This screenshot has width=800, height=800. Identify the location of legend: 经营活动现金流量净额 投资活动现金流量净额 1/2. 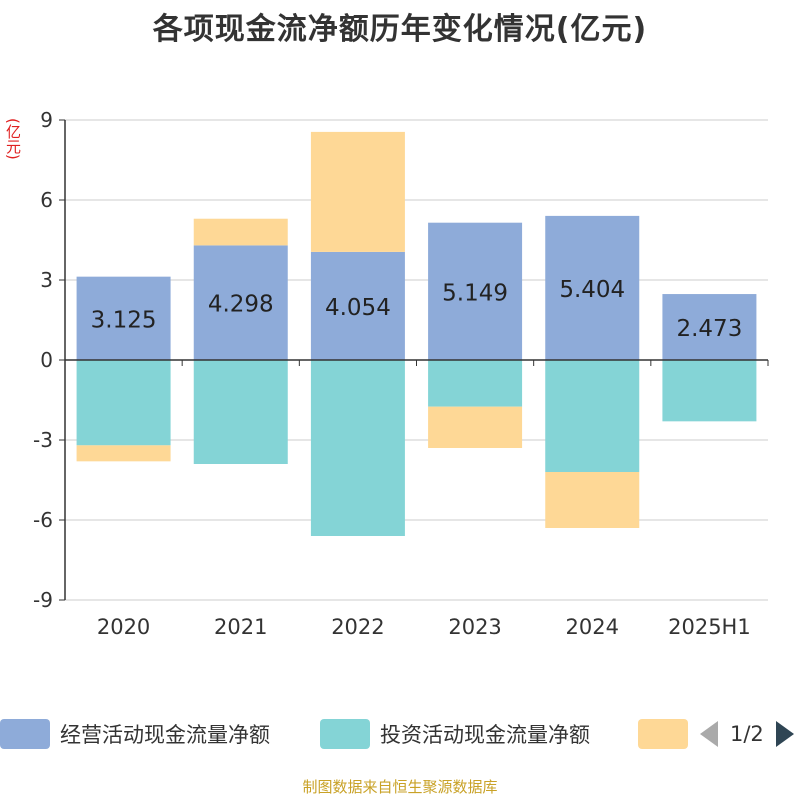
(400, 734).